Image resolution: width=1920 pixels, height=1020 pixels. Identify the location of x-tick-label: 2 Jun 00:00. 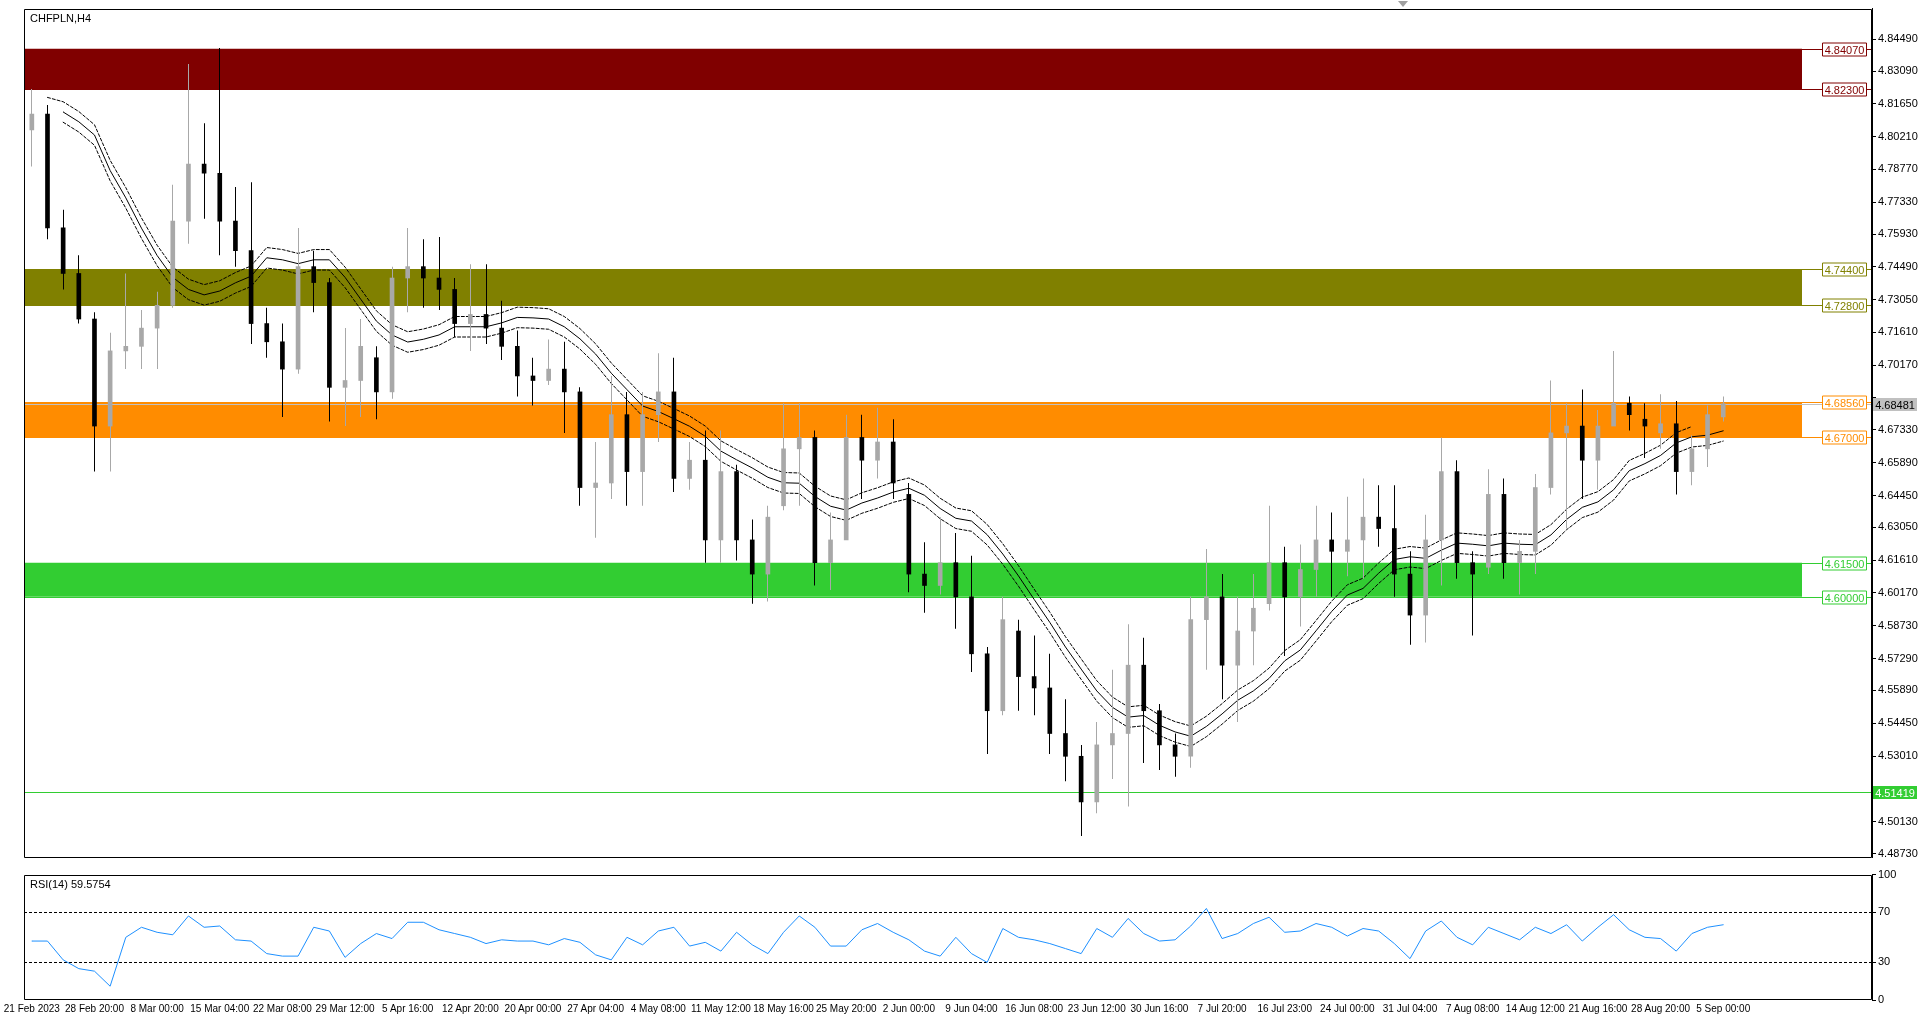
(909, 1008).